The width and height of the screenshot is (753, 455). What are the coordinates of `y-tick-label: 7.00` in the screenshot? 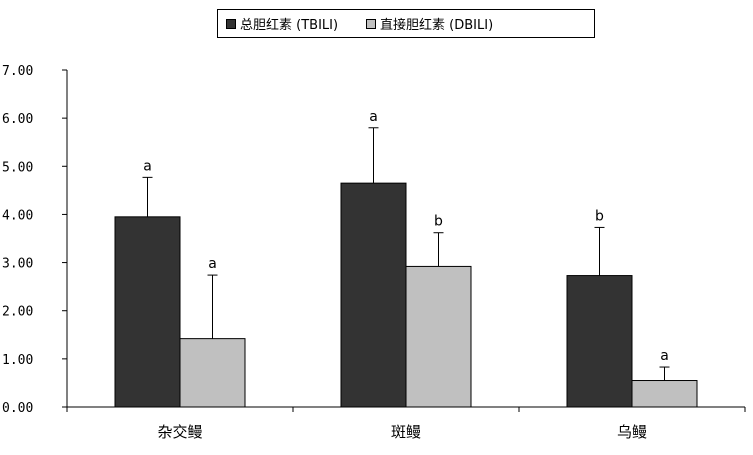 It's located at (17, 71).